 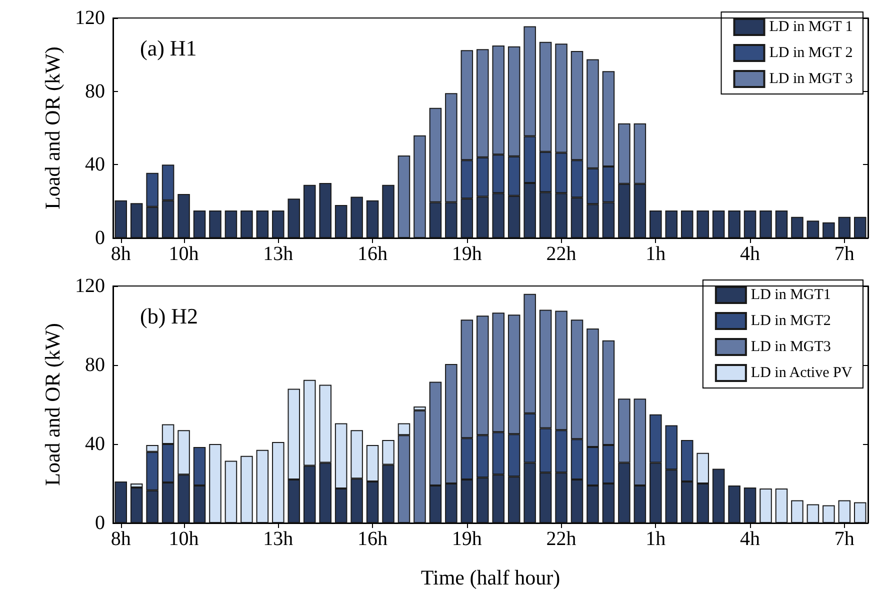 I want to click on legend-label: LD in MGT2, so click(x=790, y=321).